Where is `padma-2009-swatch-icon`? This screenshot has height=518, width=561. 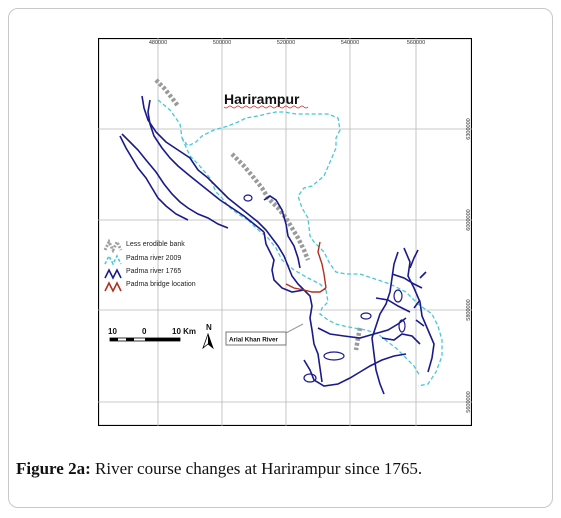 padma-2009-swatch-icon is located at coordinates (113, 260).